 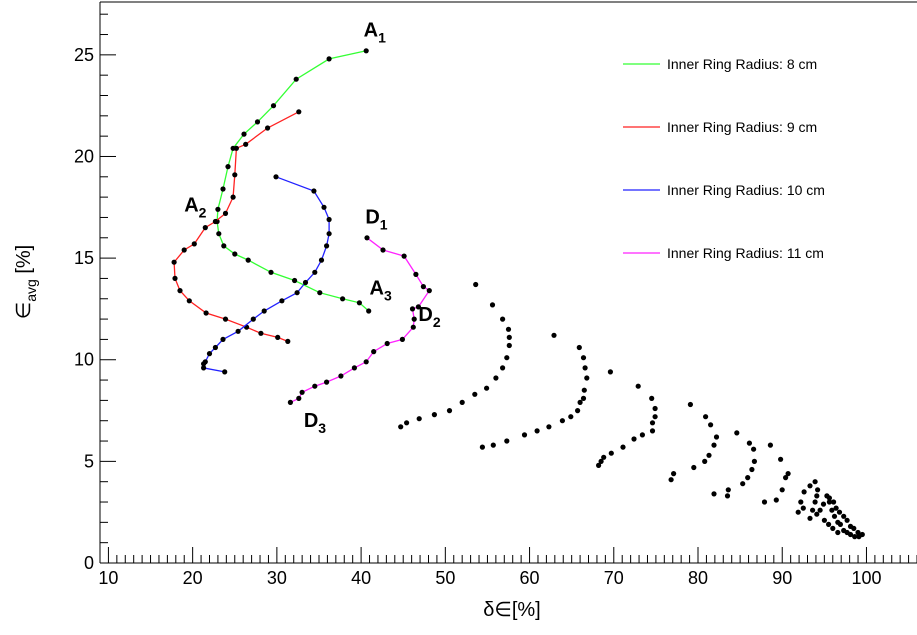 What do you see at coordinates (89, 563) in the screenshot?
I see `y-tick-label: 0` at bounding box center [89, 563].